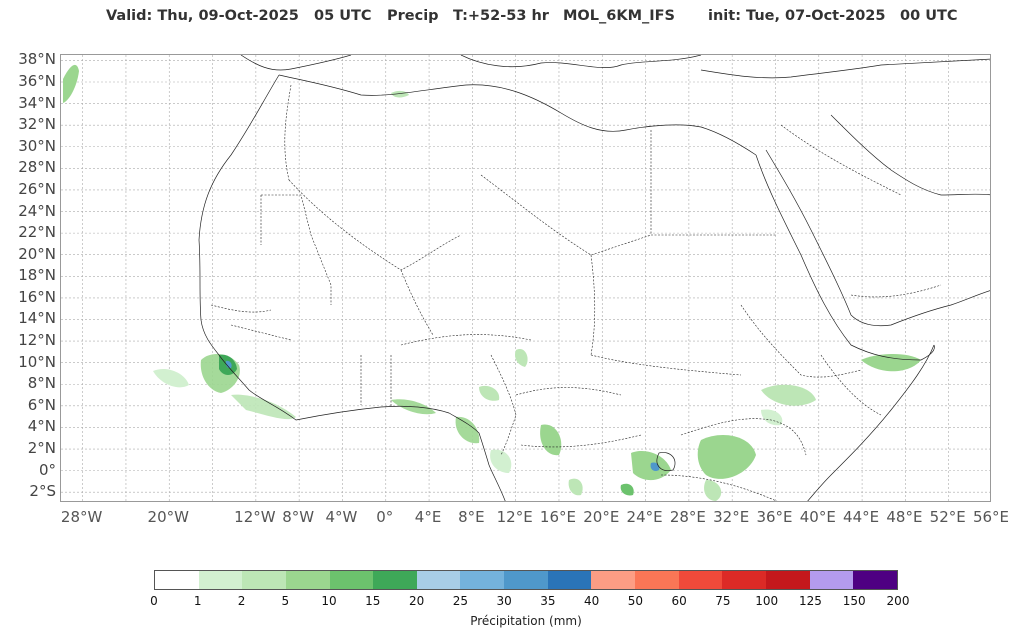 This screenshot has width=1011, height=641. What do you see at coordinates (37, 232) in the screenshot?
I see `latitude-label: 22°N` at bounding box center [37, 232].